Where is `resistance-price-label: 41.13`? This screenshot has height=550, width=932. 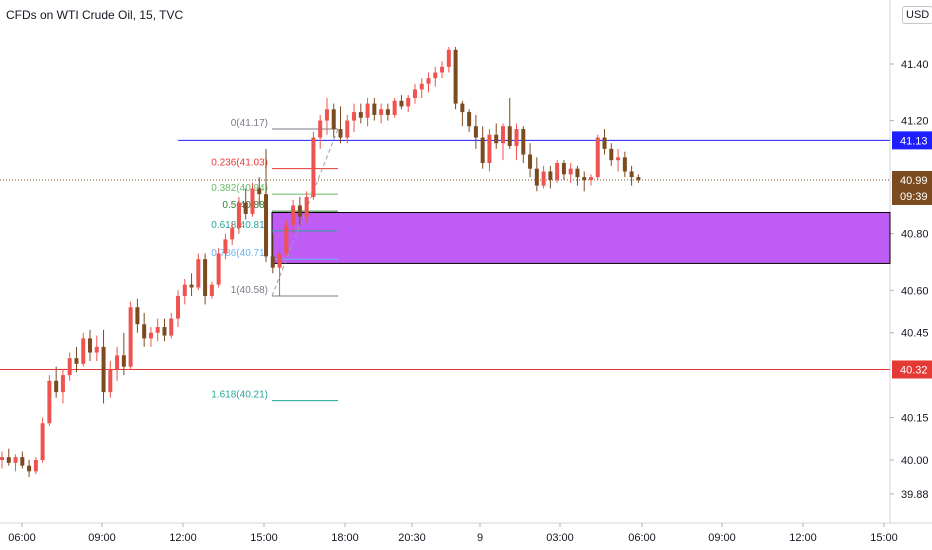
resistance-price-label: 41.13 is located at coordinates (914, 141).